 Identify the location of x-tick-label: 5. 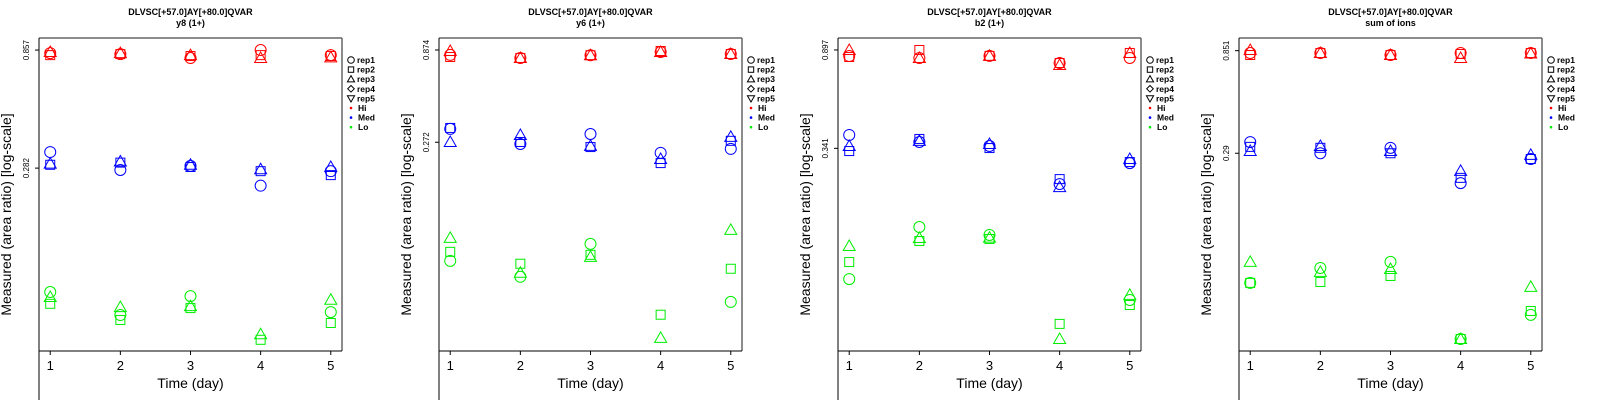
(730, 365).